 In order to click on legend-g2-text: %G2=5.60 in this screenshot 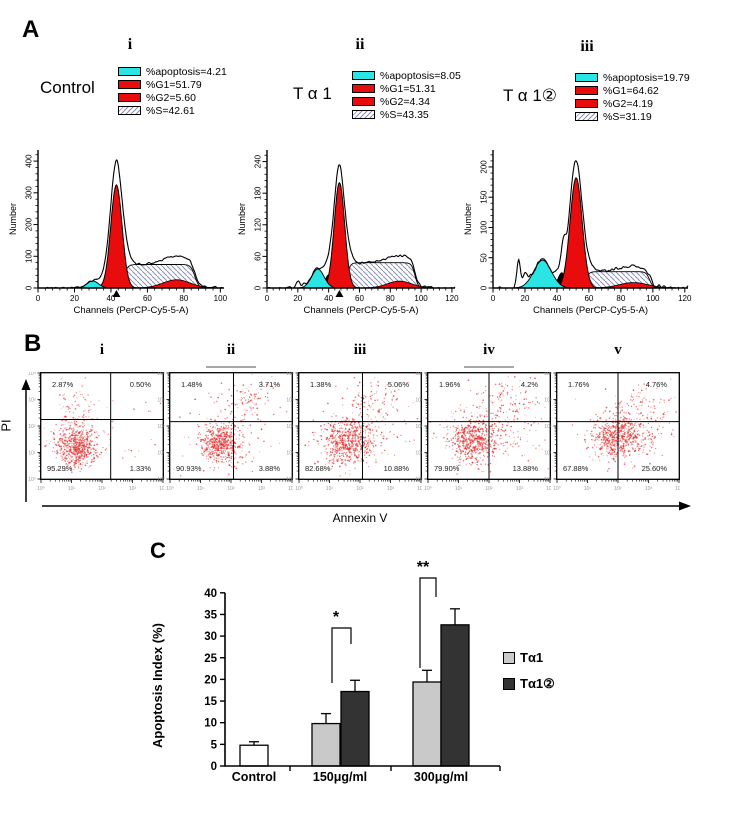, I will do `click(171, 97)`.